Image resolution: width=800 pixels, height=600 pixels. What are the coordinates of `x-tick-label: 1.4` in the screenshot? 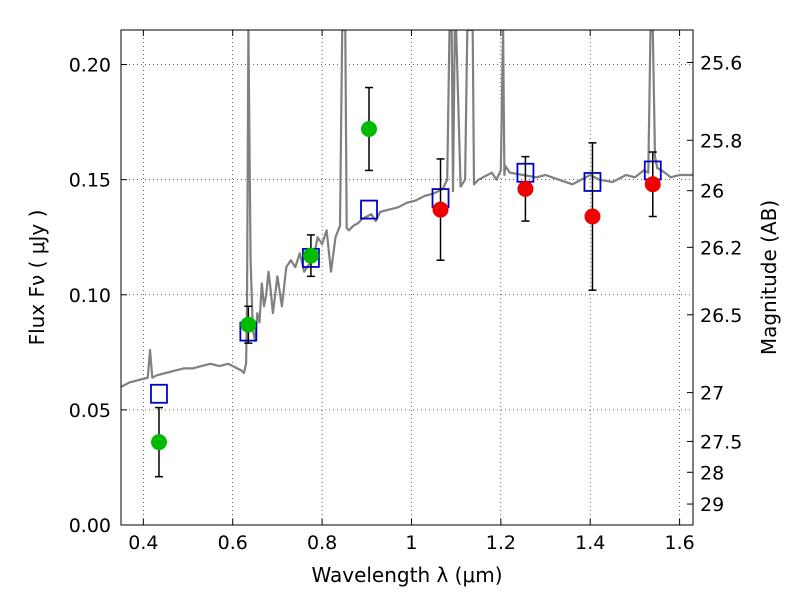 It's located at (590, 543).